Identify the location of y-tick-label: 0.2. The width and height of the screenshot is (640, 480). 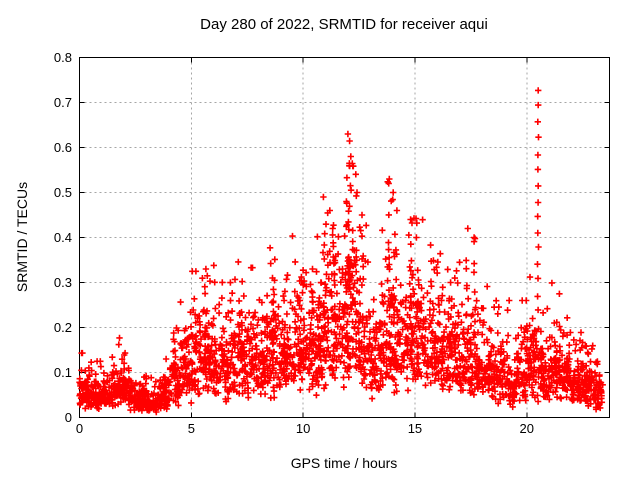
(62, 327).